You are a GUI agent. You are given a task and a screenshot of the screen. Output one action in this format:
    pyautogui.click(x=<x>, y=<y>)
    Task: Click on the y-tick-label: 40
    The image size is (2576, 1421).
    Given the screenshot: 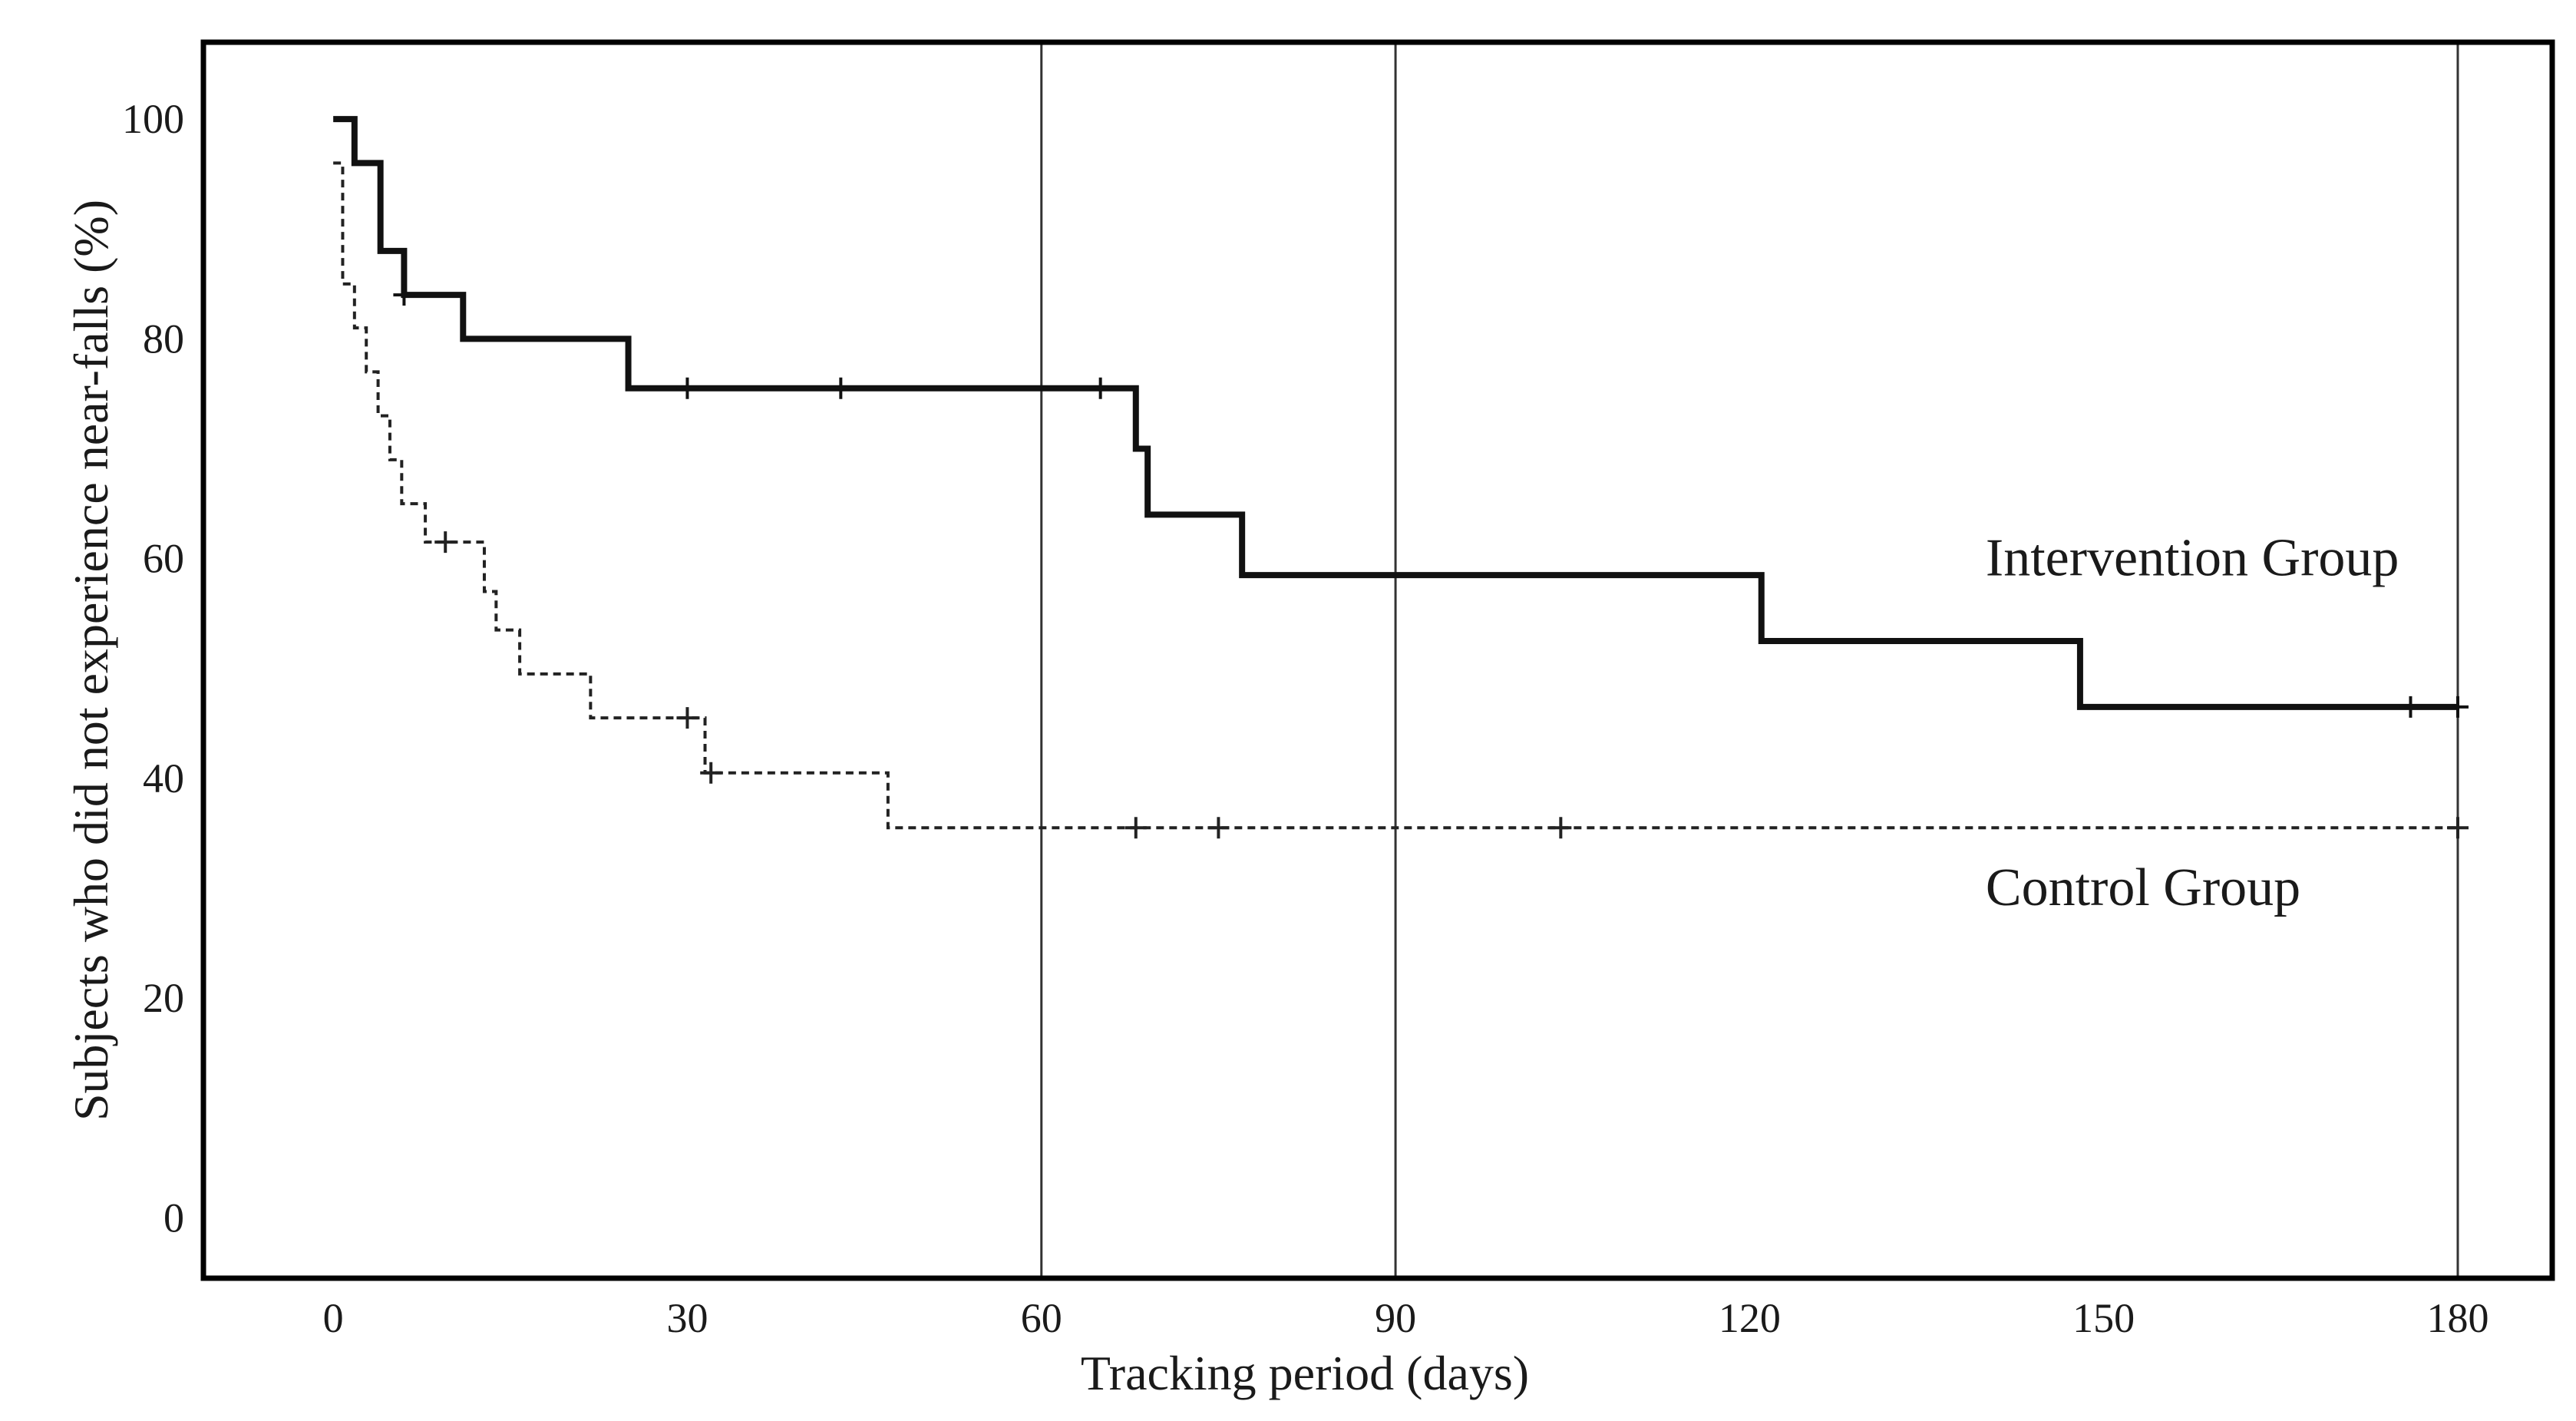 What is the action you would take?
    pyautogui.click(x=163, y=778)
    